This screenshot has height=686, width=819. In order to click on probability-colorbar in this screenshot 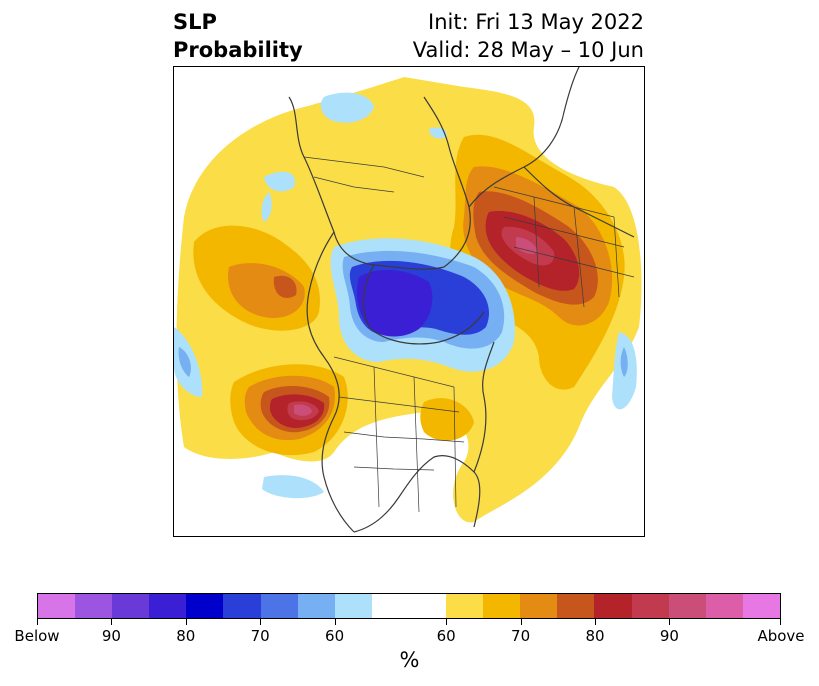, I will do `click(409, 606)`.